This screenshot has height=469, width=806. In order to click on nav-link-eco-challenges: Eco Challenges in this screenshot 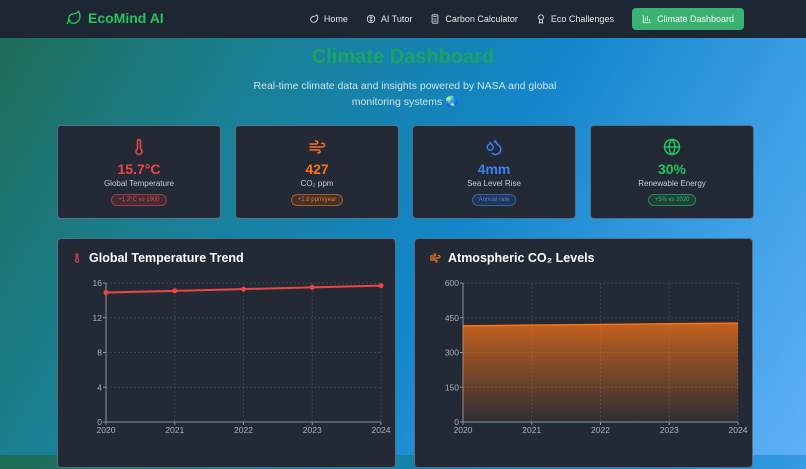, I will do `click(575, 19)`.